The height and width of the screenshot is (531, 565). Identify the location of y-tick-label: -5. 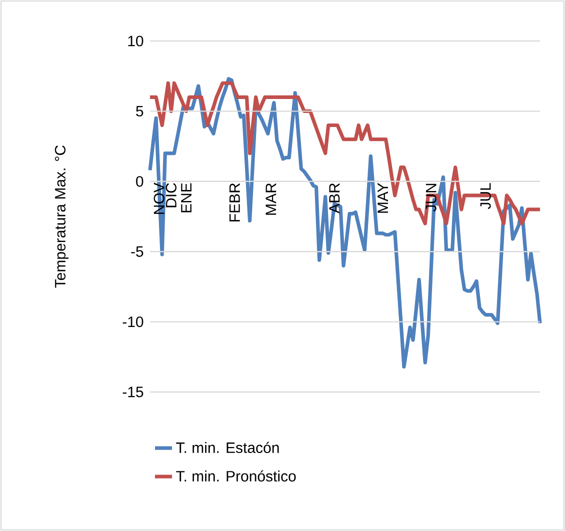
(137, 251).